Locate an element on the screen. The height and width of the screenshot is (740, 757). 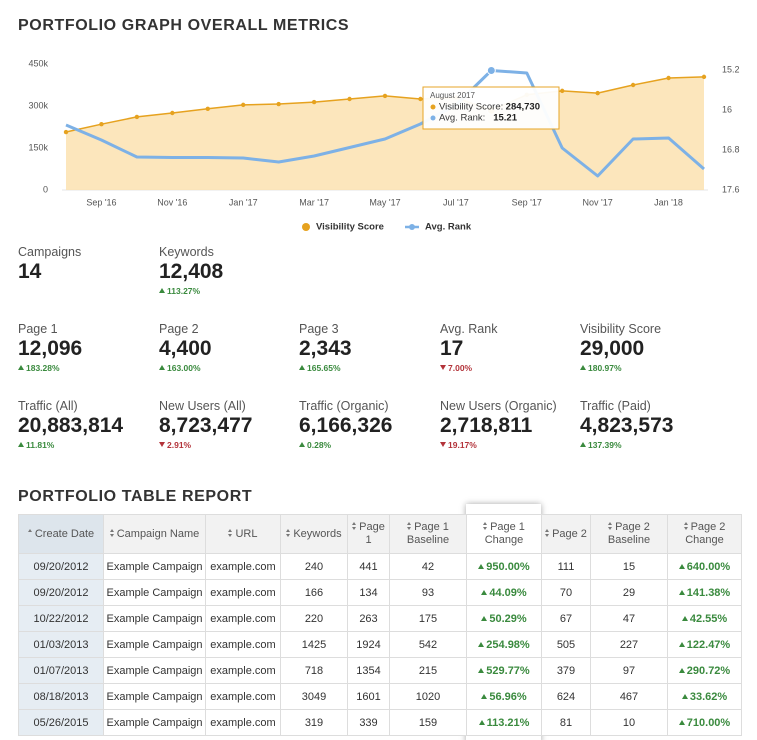
column-header: Page 2 Baseline is located at coordinates (629, 534).